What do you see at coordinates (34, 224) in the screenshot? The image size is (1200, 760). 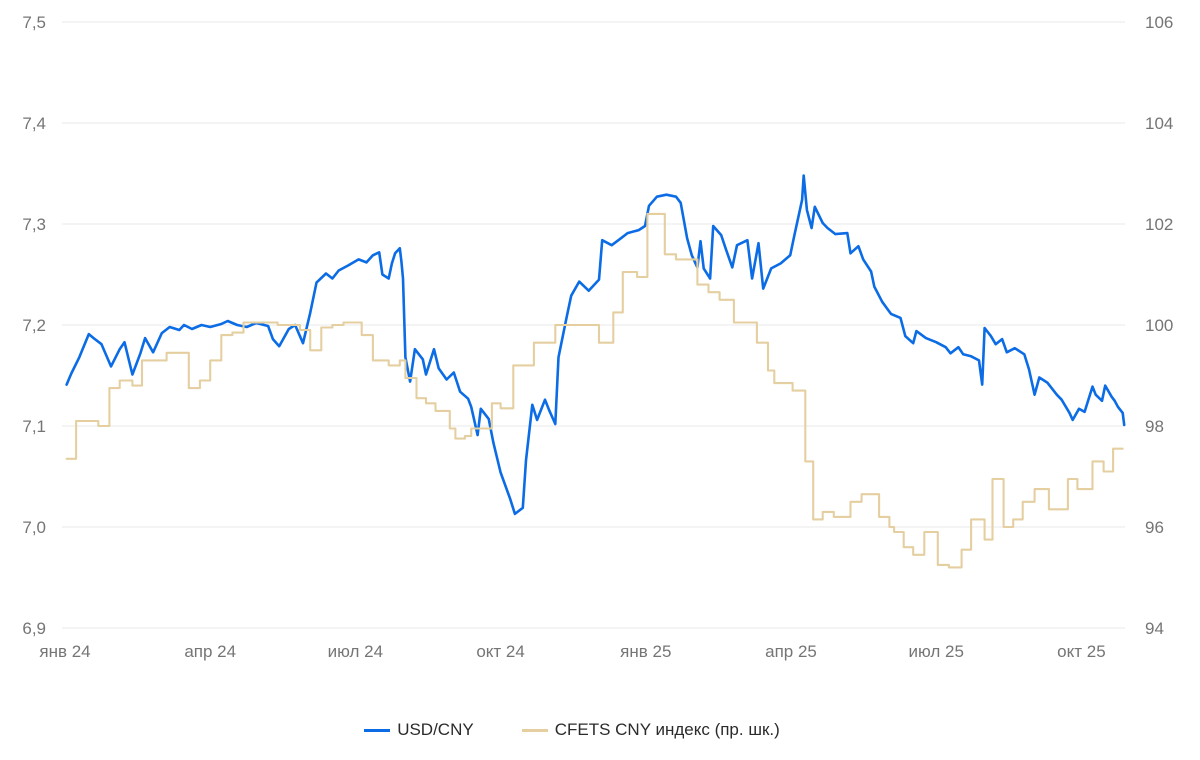 I see `left-axis-tick-label: 7,3` at bounding box center [34, 224].